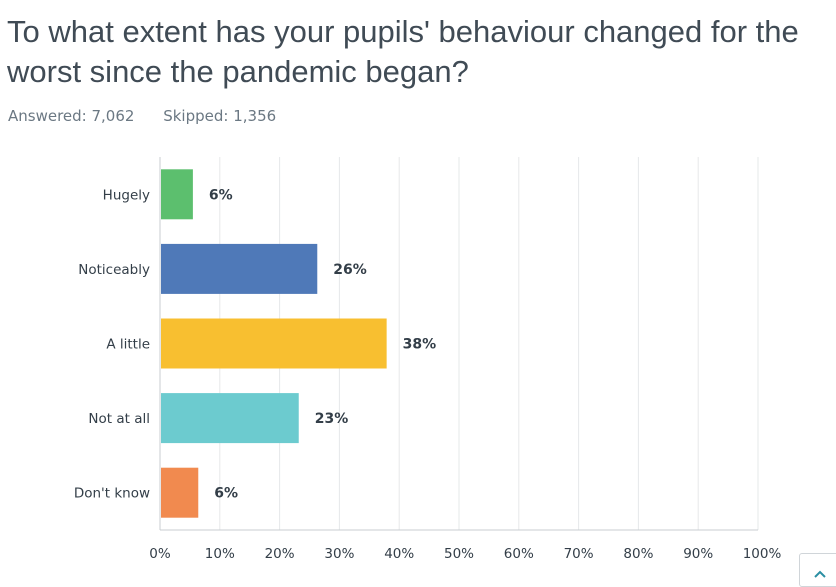 The height and width of the screenshot is (587, 836). I want to click on category-label: Don't know, so click(112, 494).